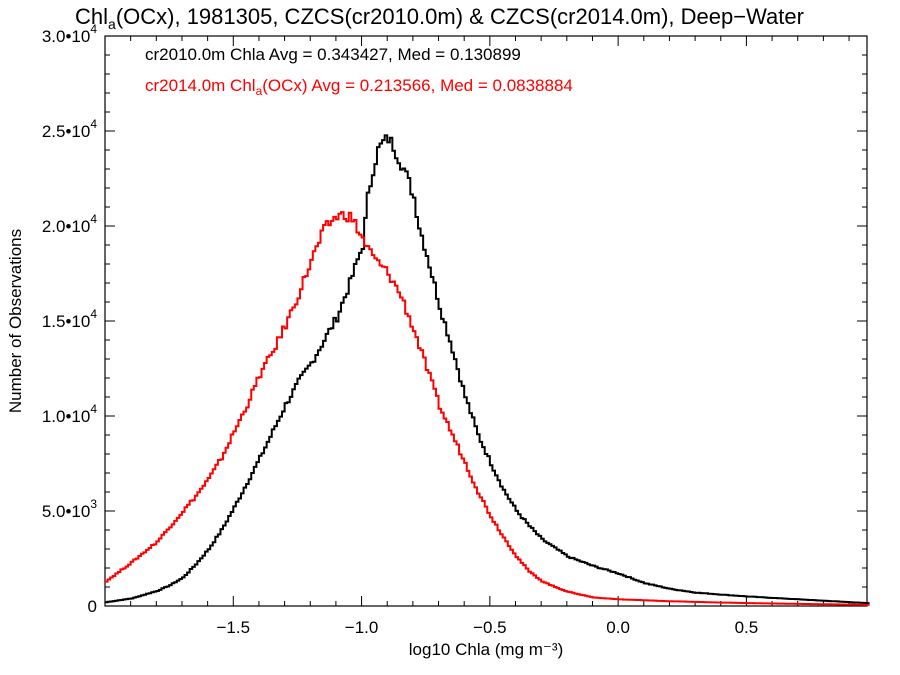 The image size is (900, 675). Describe the element at coordinates (91, 16) in the screenshot. I see `chart-title-part-a: Chl` at that location.